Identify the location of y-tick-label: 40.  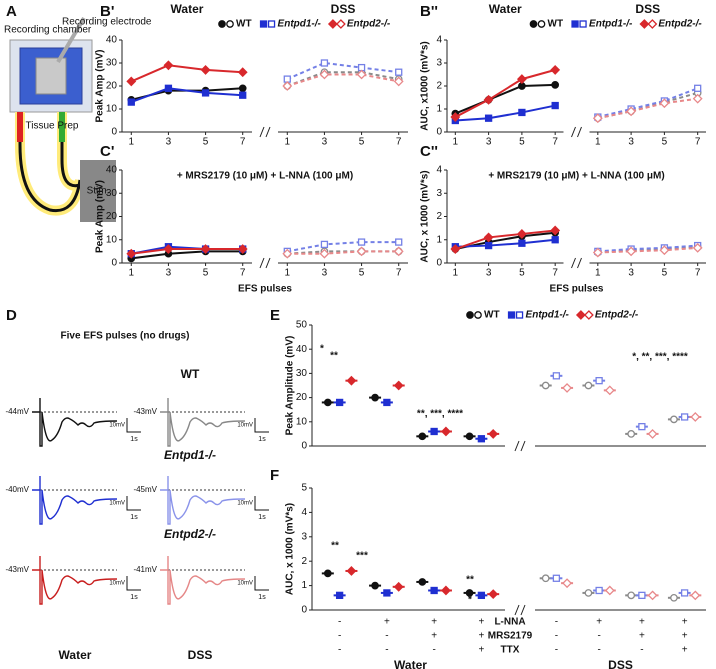
(302, 349).